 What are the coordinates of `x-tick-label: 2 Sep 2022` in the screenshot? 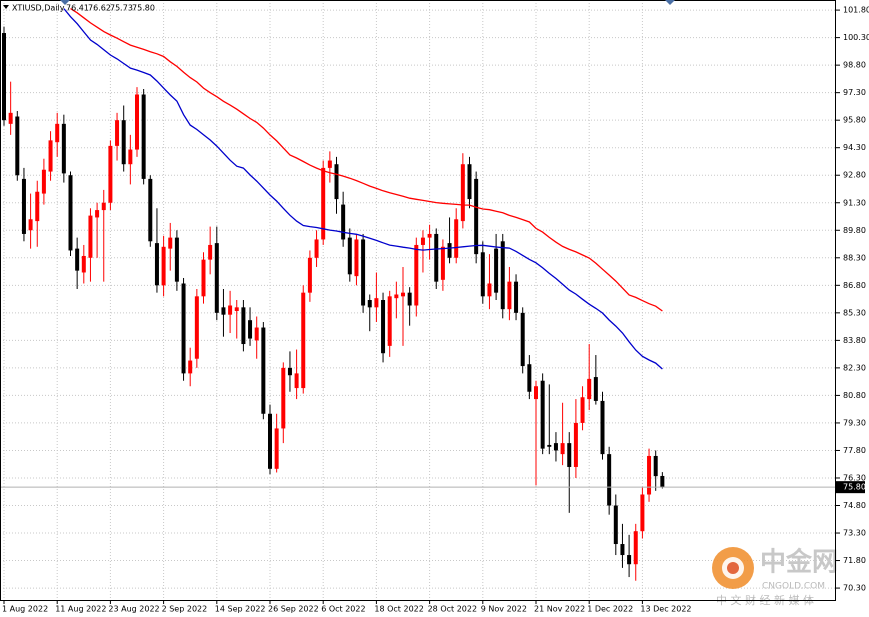 It's located at (185, 609).